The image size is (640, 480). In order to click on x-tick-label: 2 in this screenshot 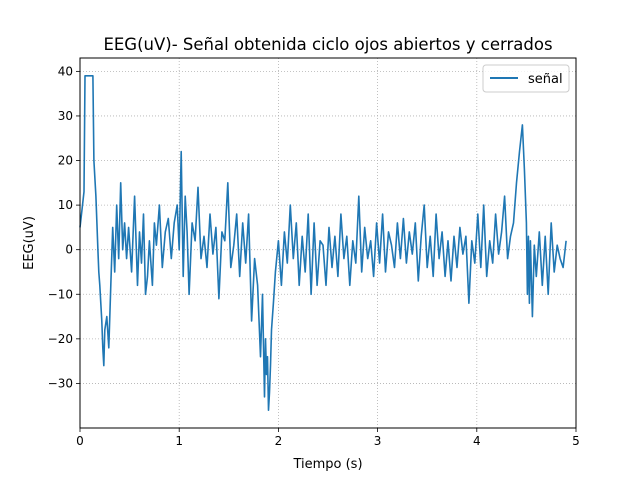, I will do `click(279, 441)`.